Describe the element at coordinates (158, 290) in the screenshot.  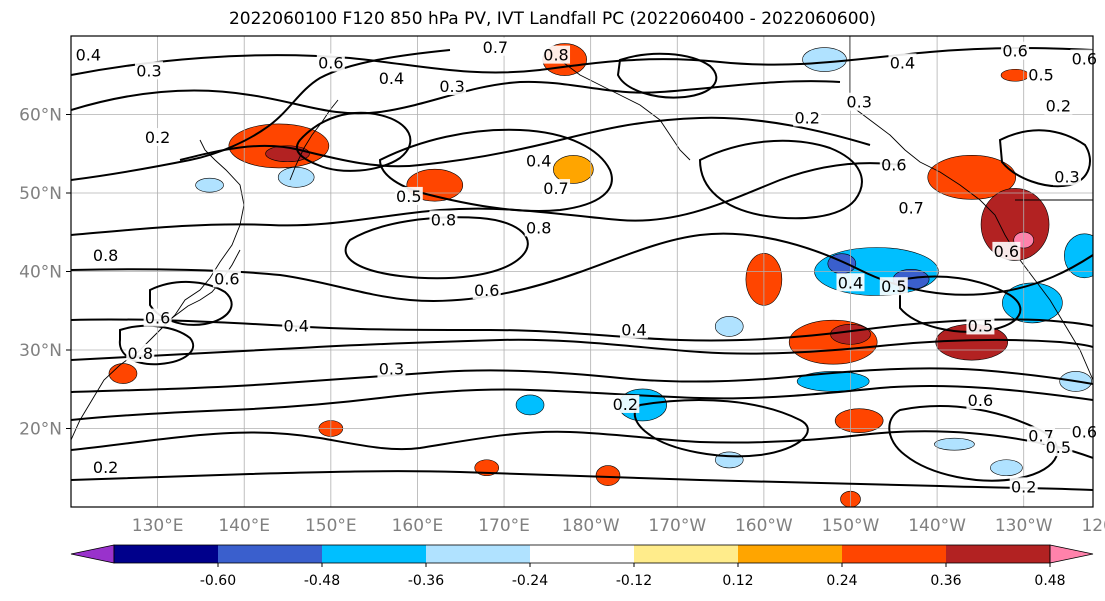
I see `coastline-asia` at that location.